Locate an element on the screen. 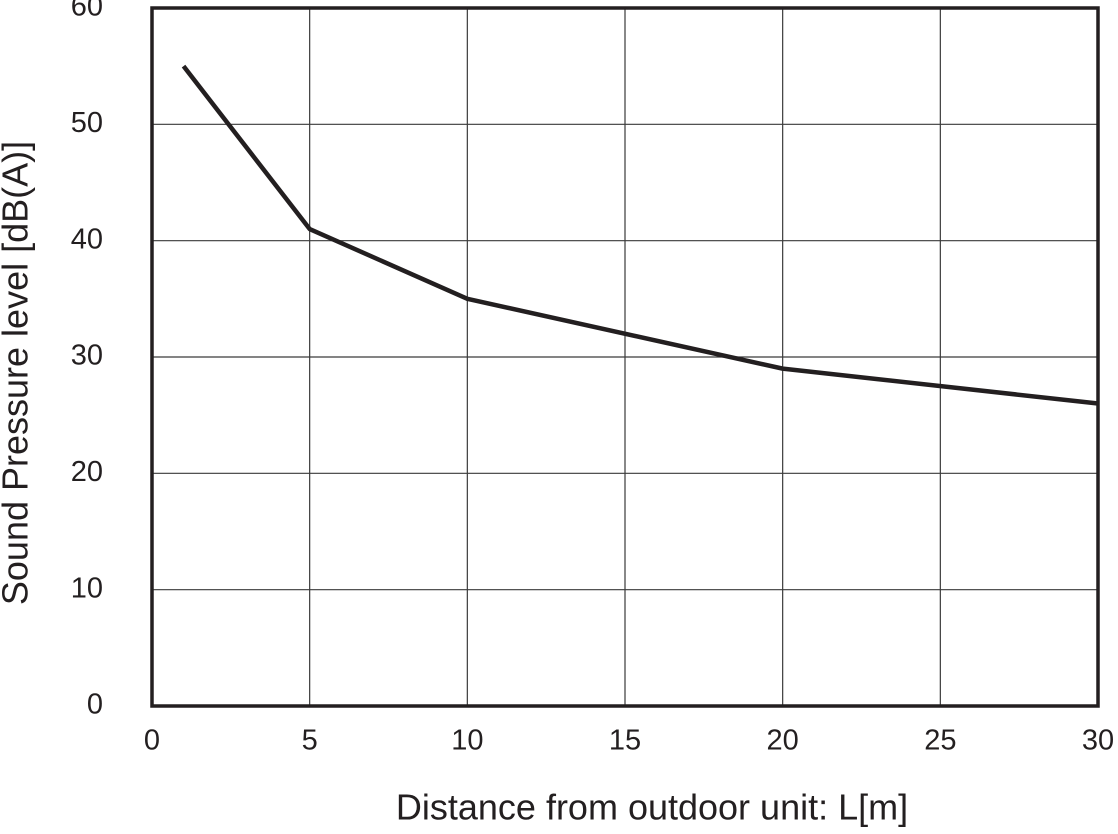 Image resolution: width=1118 pixels, height=834 pixels. x-tick-label: 20 is located at coordinates (783, 741).